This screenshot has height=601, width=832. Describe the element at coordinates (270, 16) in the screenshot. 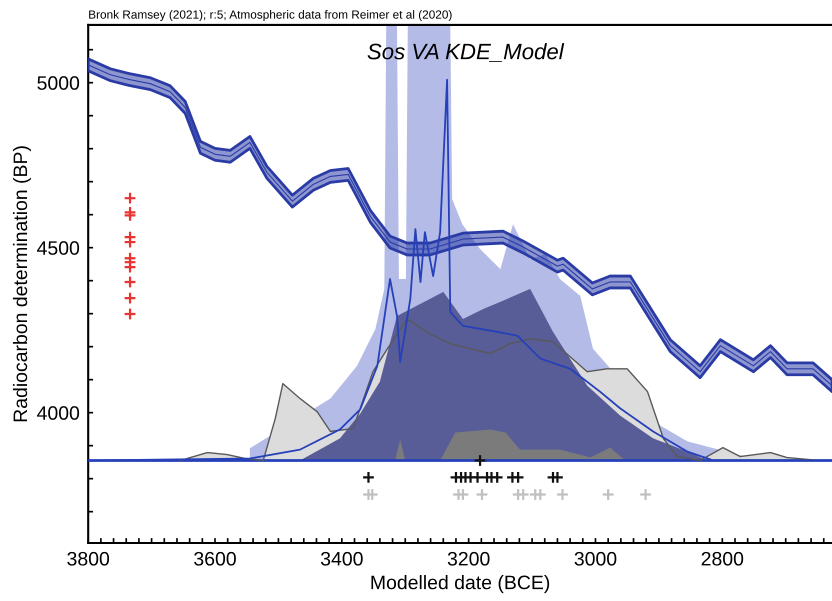

I see `text: Bronk Ramsey (2021); r:5; Atmospheric data from Reimer et al (2020)` at that location.